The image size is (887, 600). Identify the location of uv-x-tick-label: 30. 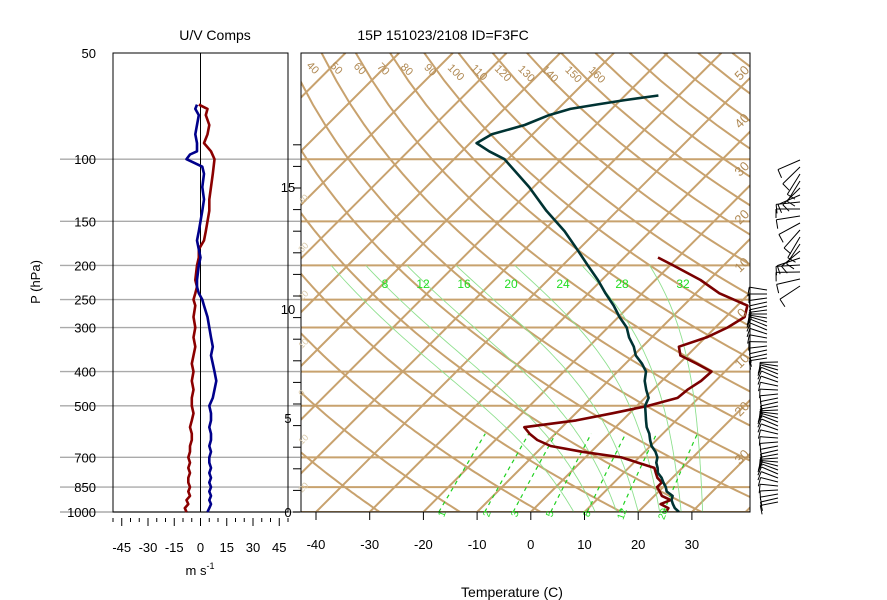
(253, 547).